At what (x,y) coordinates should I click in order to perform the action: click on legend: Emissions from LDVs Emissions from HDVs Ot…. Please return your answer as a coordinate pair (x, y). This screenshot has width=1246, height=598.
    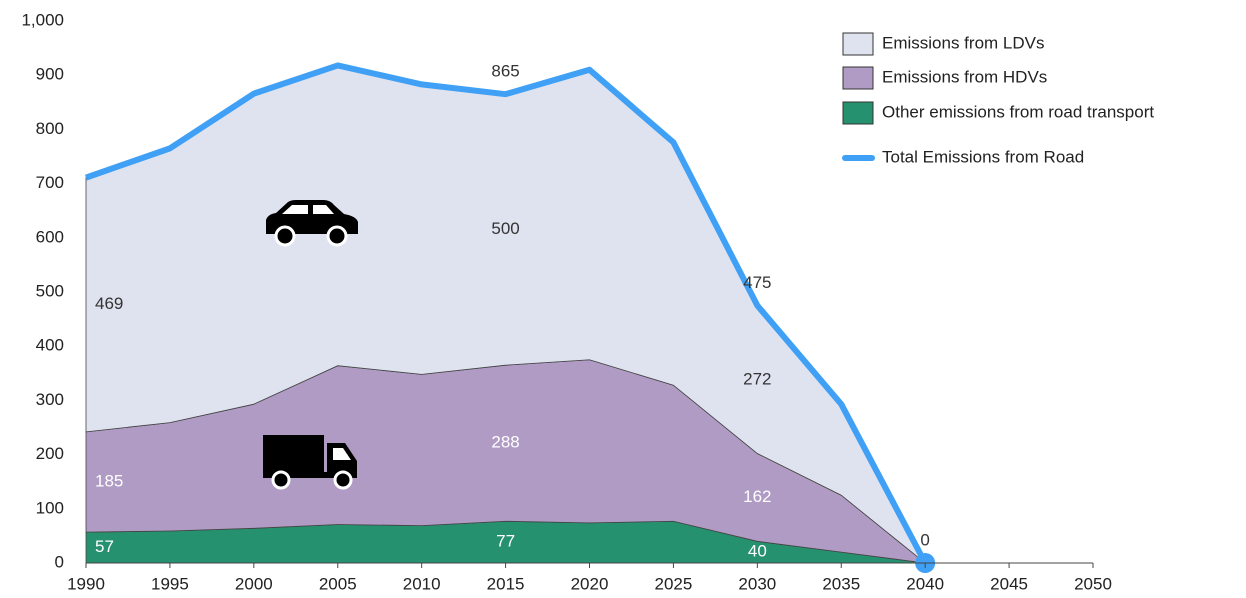
    Looking at the image, I should click on (998, 99).